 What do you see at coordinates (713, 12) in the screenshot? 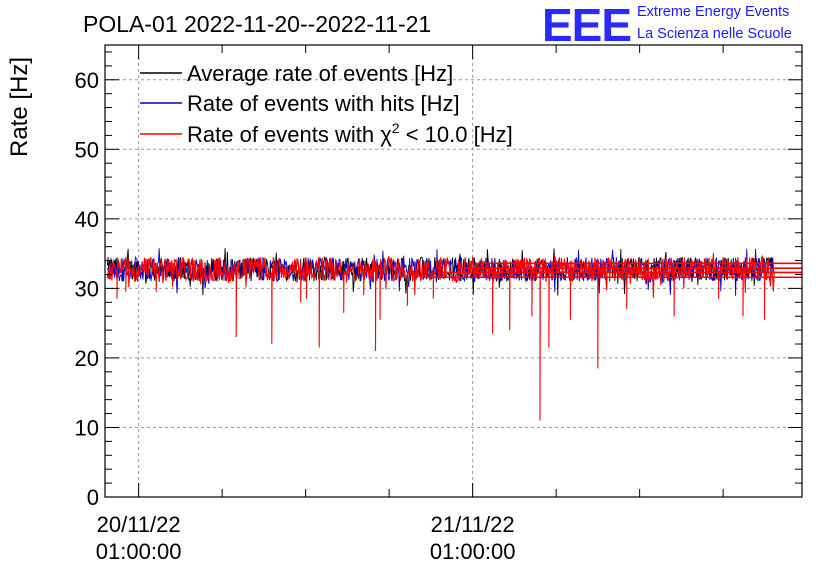
I see `logo-line-1: Extreme Energy Events` at bounding box center [713, 12].